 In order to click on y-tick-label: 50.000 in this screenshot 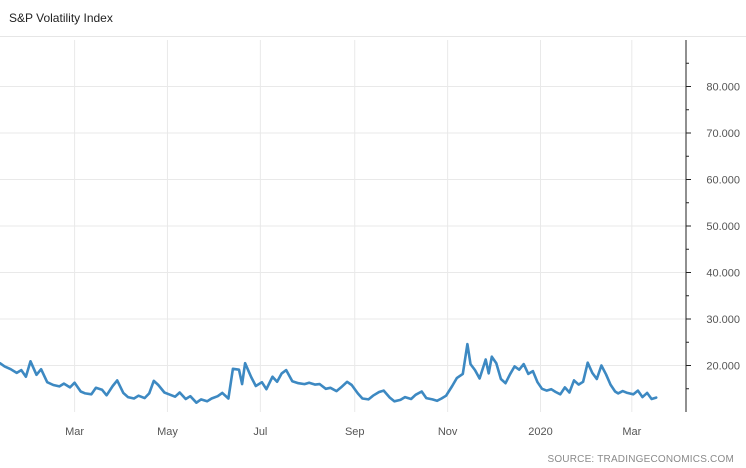, I will do `click(723, 227)`.